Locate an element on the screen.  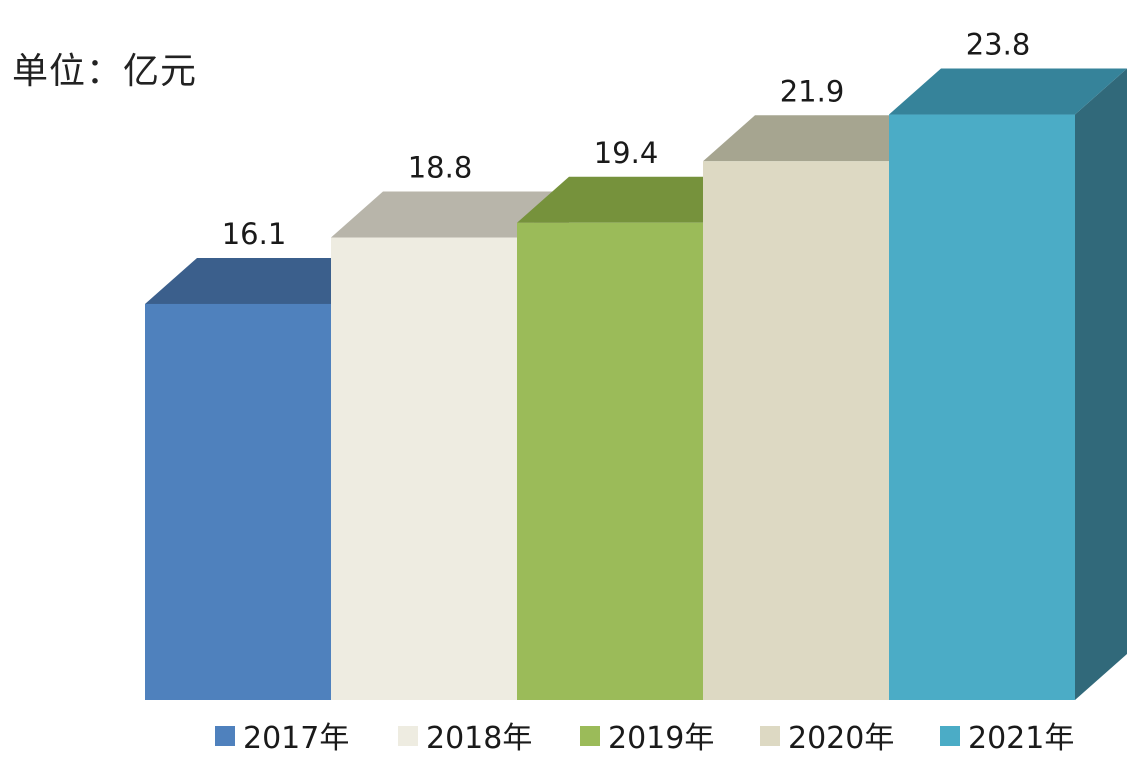
value-label: 21.9 is located at coordinates (812, 91).